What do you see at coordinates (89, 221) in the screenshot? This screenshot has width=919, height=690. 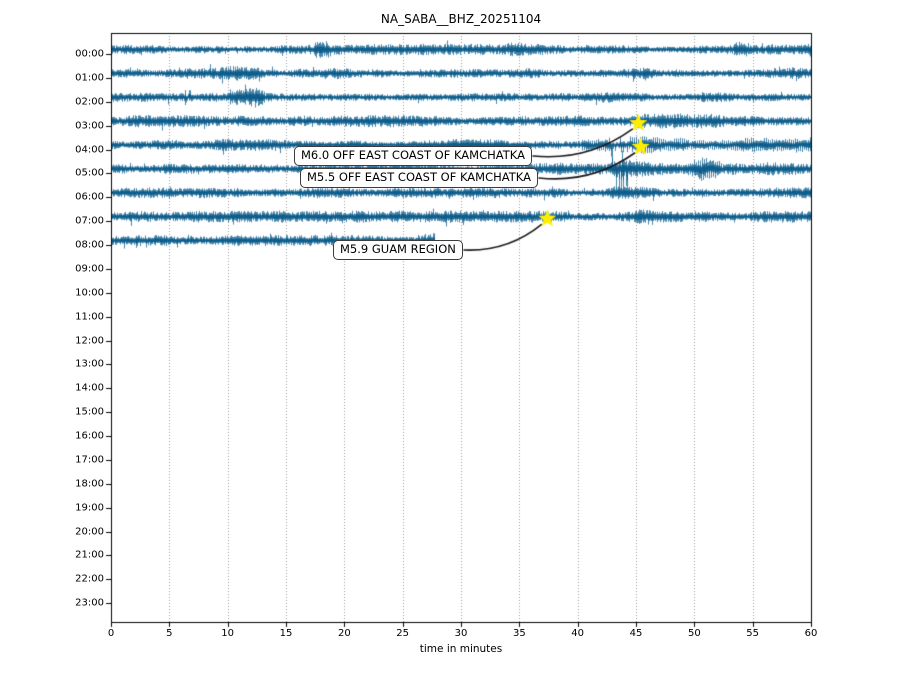 I see `y-tick-label: 07:00` at bounding box center [89, 221].